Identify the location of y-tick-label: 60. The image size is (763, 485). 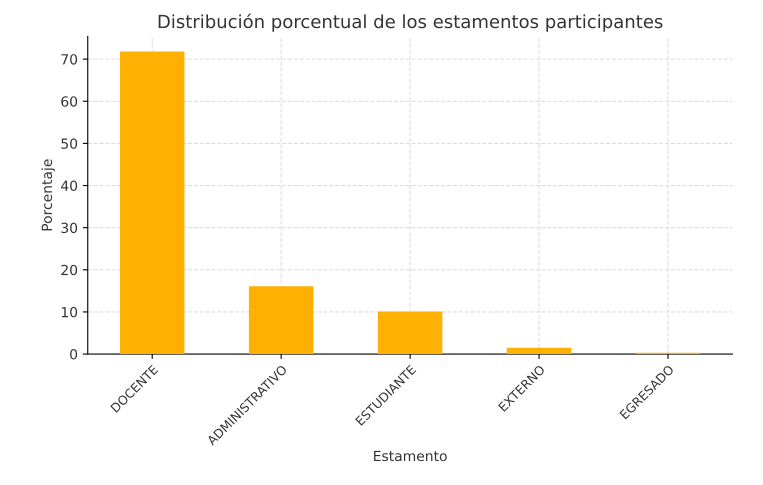
(69, 101).